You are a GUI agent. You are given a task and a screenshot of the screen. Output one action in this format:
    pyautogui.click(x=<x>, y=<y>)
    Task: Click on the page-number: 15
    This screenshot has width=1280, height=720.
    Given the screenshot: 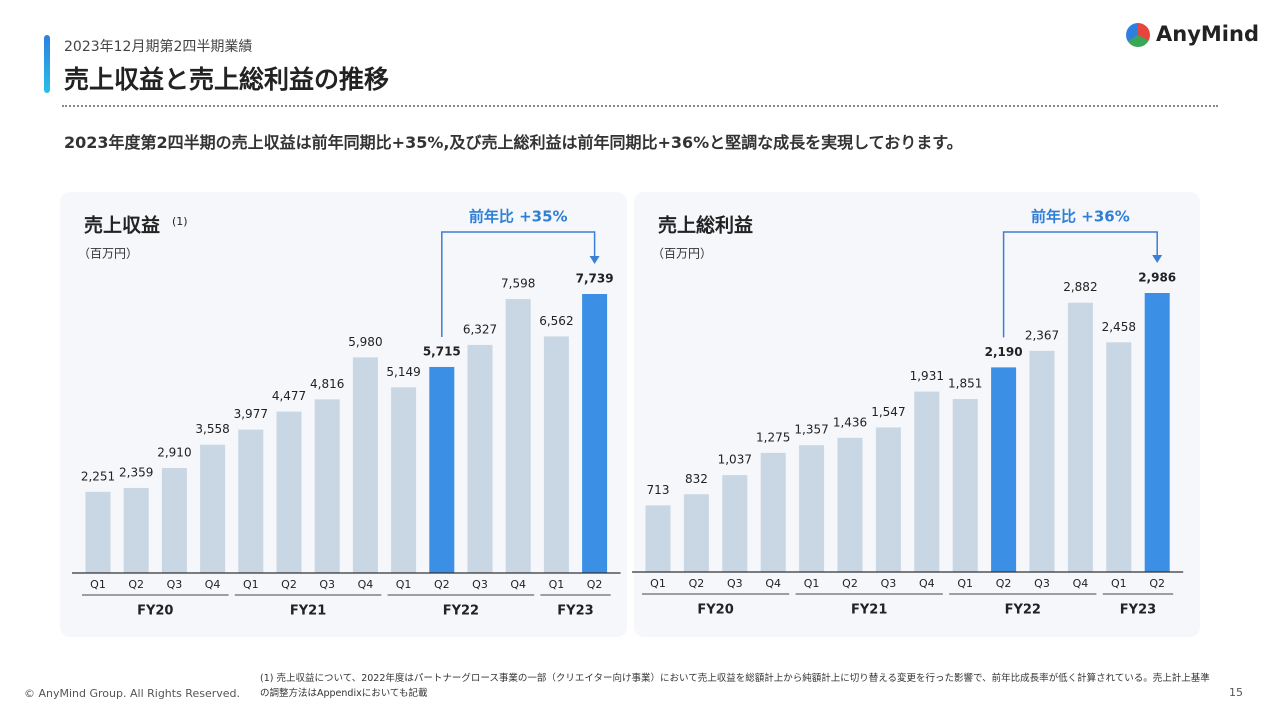 What is the action you would take?
    pyautogui.click(x=1236, y=692)
    